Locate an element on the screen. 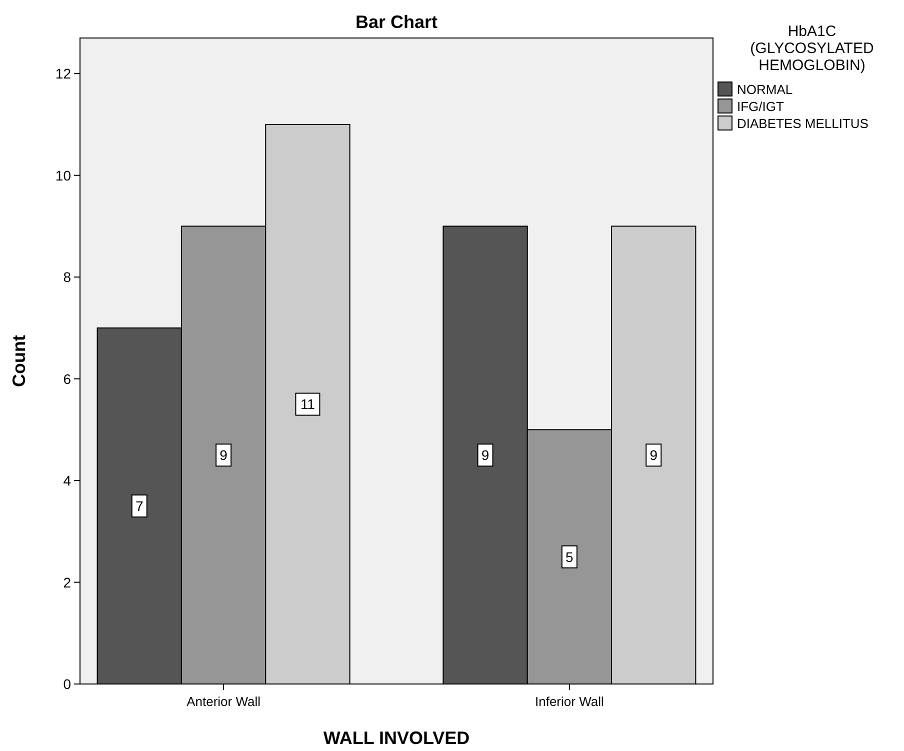  data-label: 11 is located at coordinates (308, 404).